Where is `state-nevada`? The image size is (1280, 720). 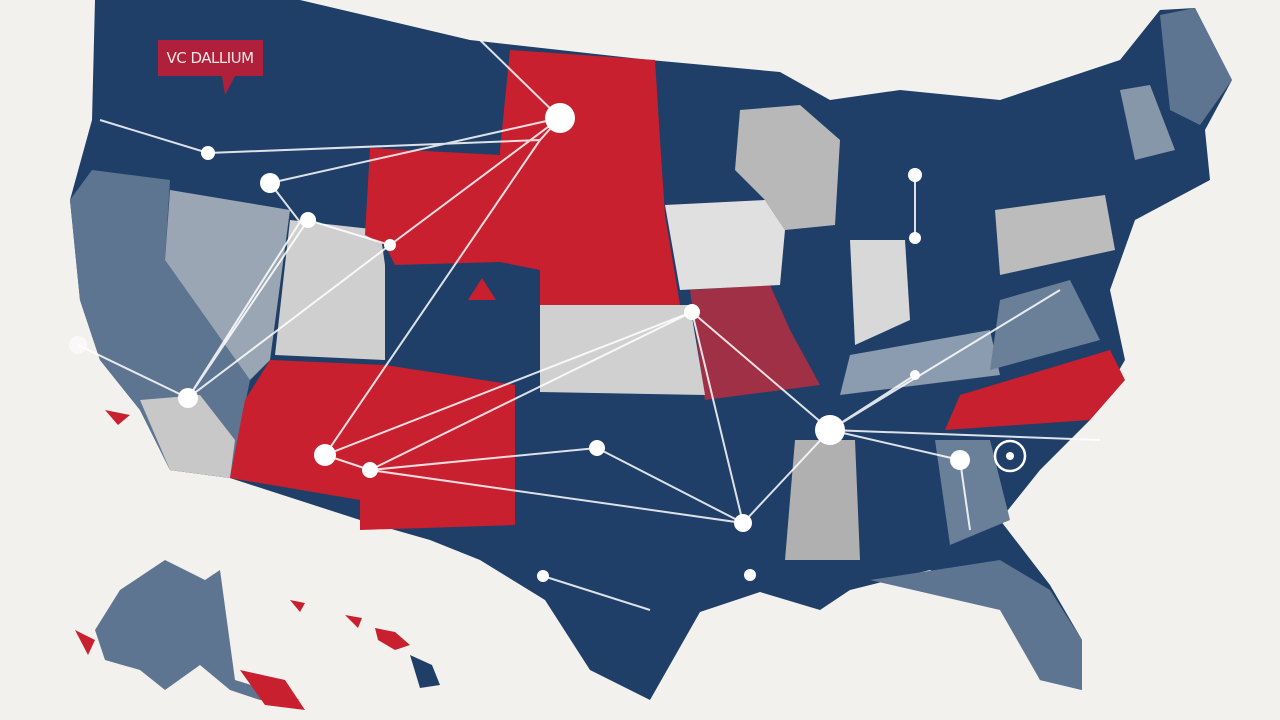 state-nevada is located at coordinates (227, 285).